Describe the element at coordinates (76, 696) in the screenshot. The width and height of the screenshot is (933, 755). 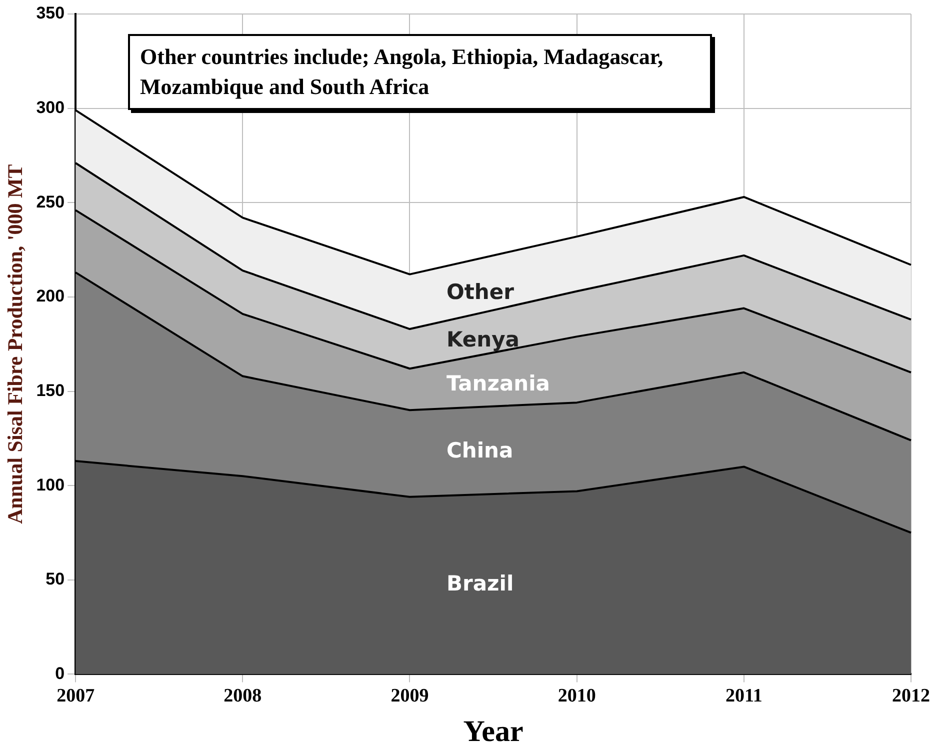
I see `x-tick-label: 2007` at that location.